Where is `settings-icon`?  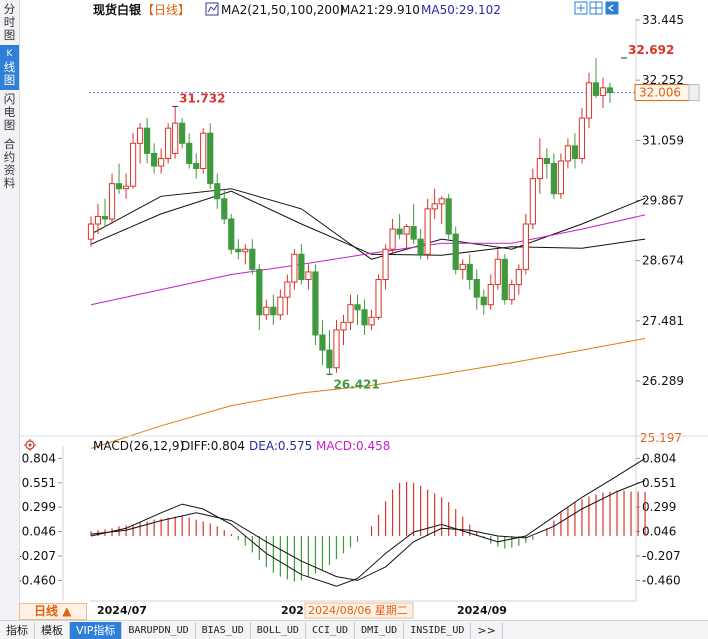
settings-icon is located at coordinates (30, 445).